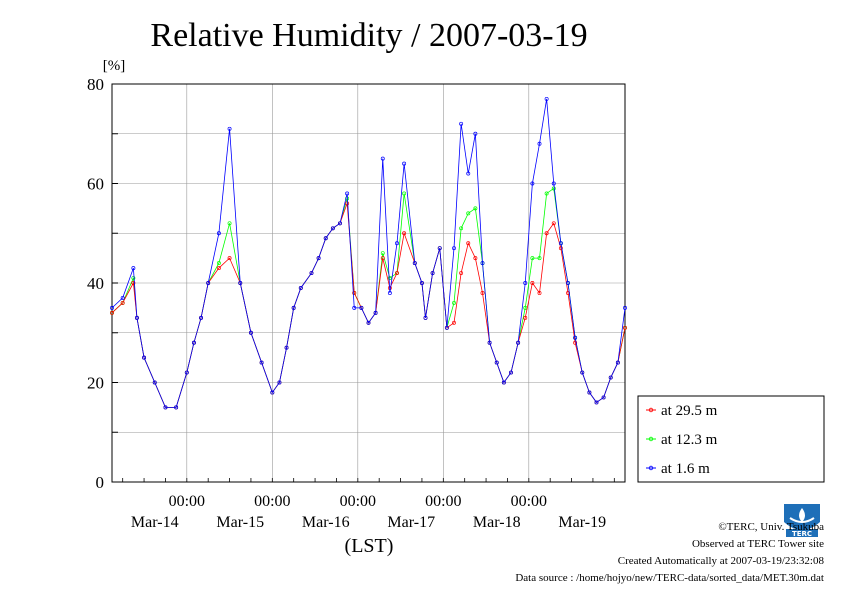  Describe the element at coordinates (757, 544) in the screenshot. I see `footer-site: Observed at TERC Tower site` at that location.